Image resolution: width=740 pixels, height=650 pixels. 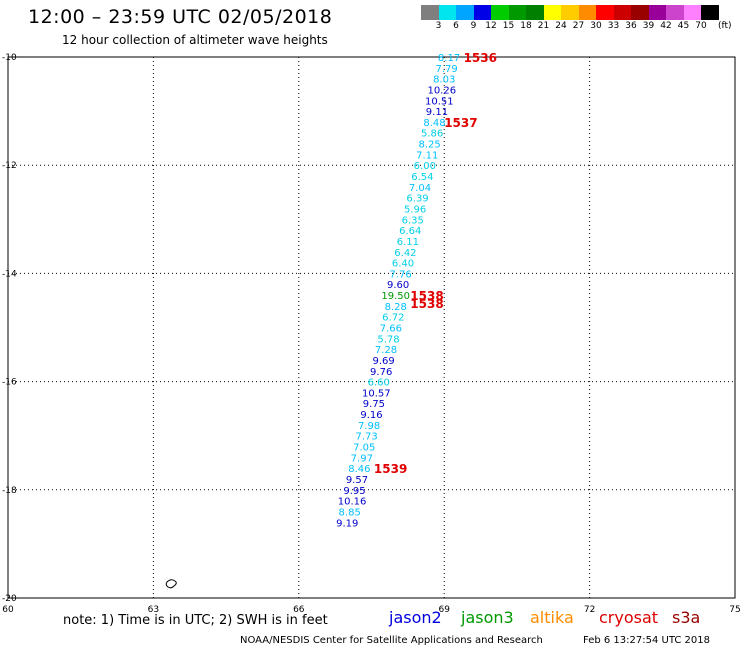 What do you see at coordinates (390, 469) in the screenshot?
I see `time-label: 1539` at bounding box center [390, 469].